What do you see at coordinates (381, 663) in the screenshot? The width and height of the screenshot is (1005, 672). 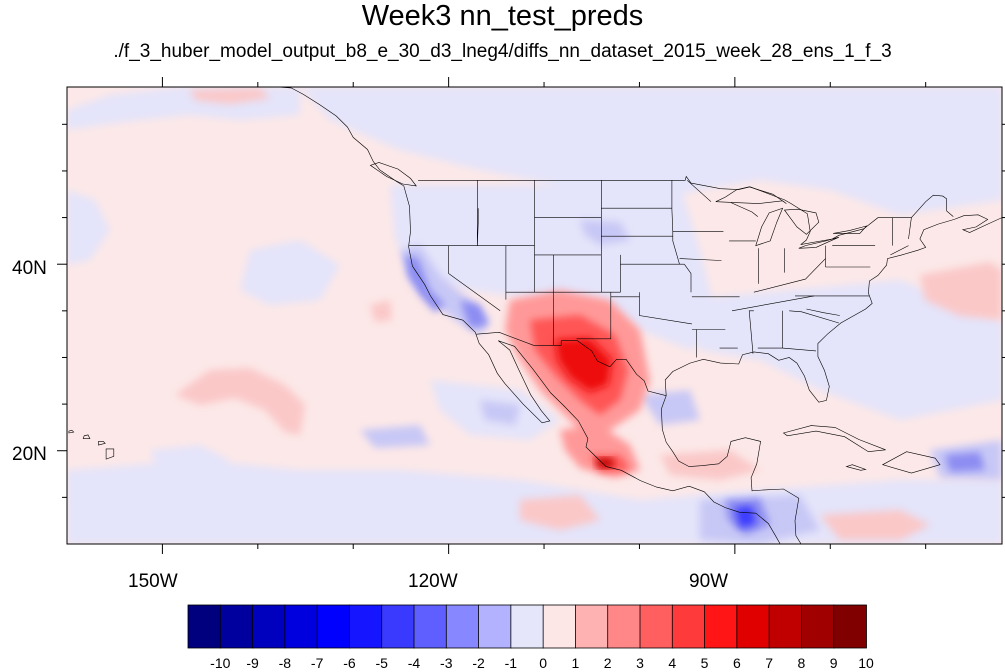 I see `colorbar-tick-label: -5` at bounding box center [381, 663].